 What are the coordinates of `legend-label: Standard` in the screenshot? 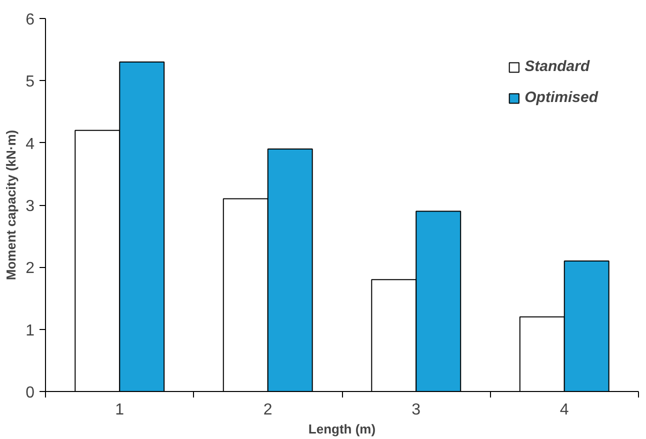 It's located at (557, 66).